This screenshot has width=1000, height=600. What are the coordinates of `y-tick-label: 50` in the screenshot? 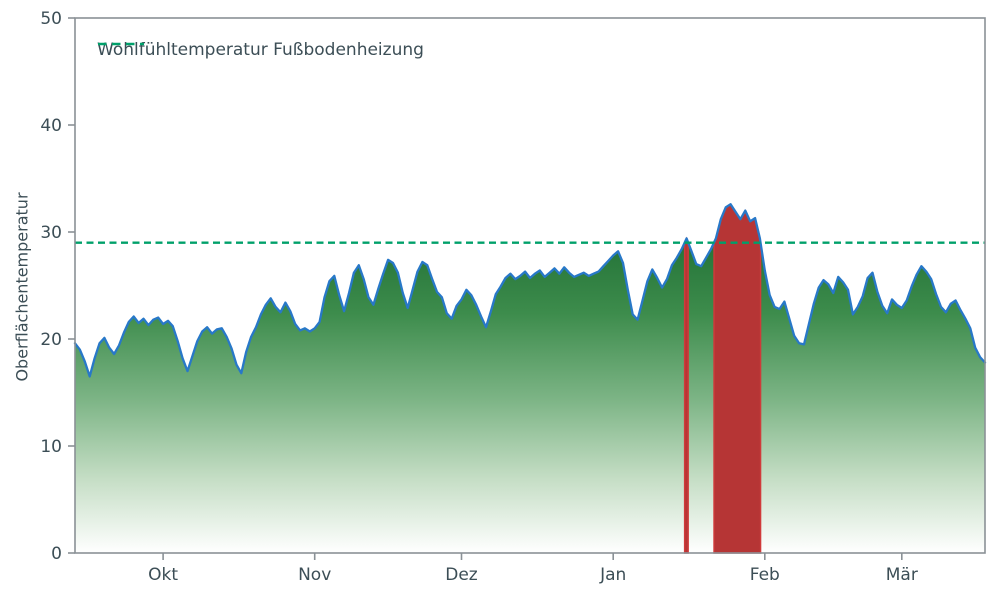 It's located at (51, 19).